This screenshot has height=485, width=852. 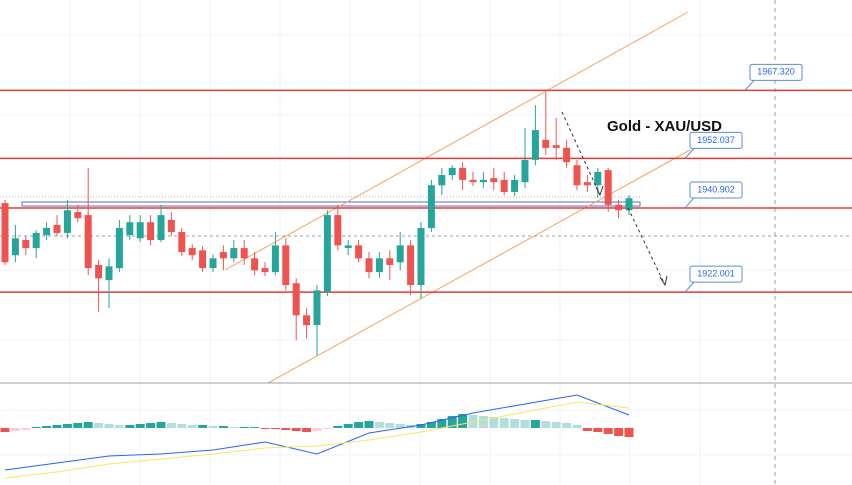 I want to click on level-label: 1952.037, so click(x=716, y=140).